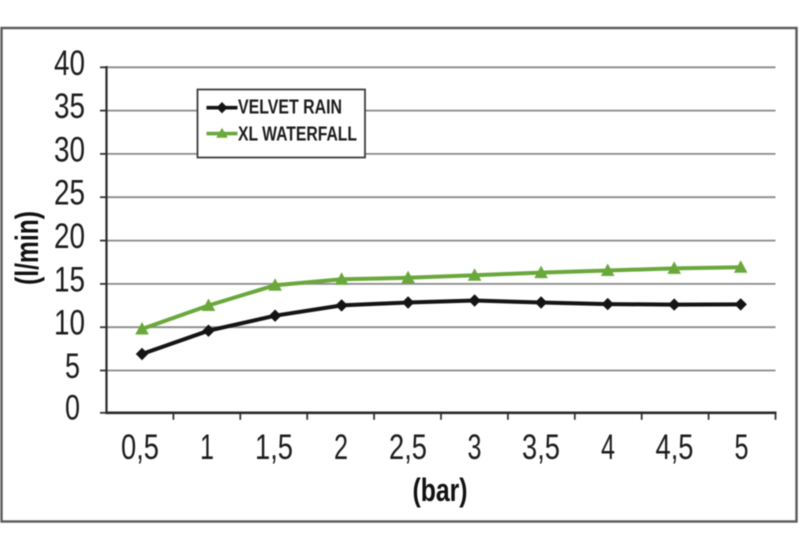  I want to click on svg-text: 0,5, so click(140, 447).